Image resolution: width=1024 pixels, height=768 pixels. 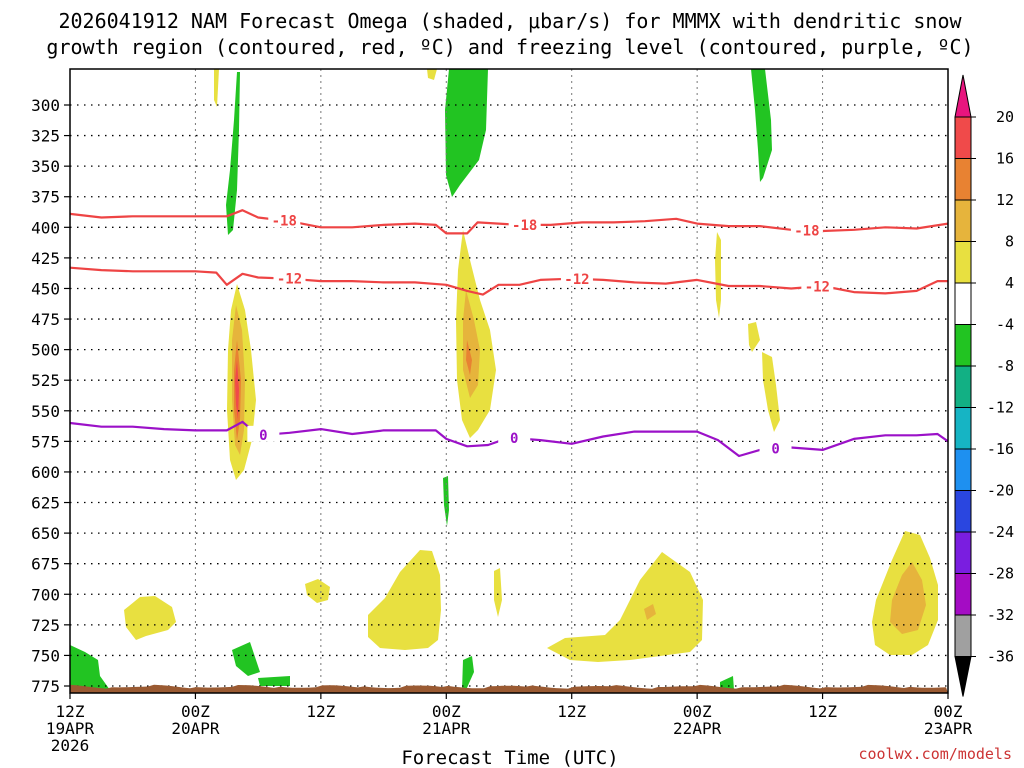 What do you see at coordinates (45, 472) in the screenshot?
I see `y-tick-label: 600` at bounding box center [45, 472].